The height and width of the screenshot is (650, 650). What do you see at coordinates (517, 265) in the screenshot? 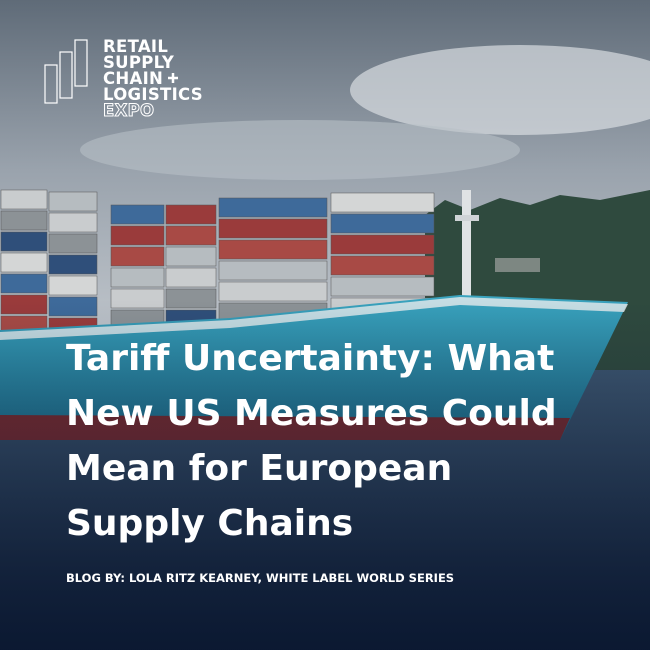
I see `house` at bounding box center [517, 265].